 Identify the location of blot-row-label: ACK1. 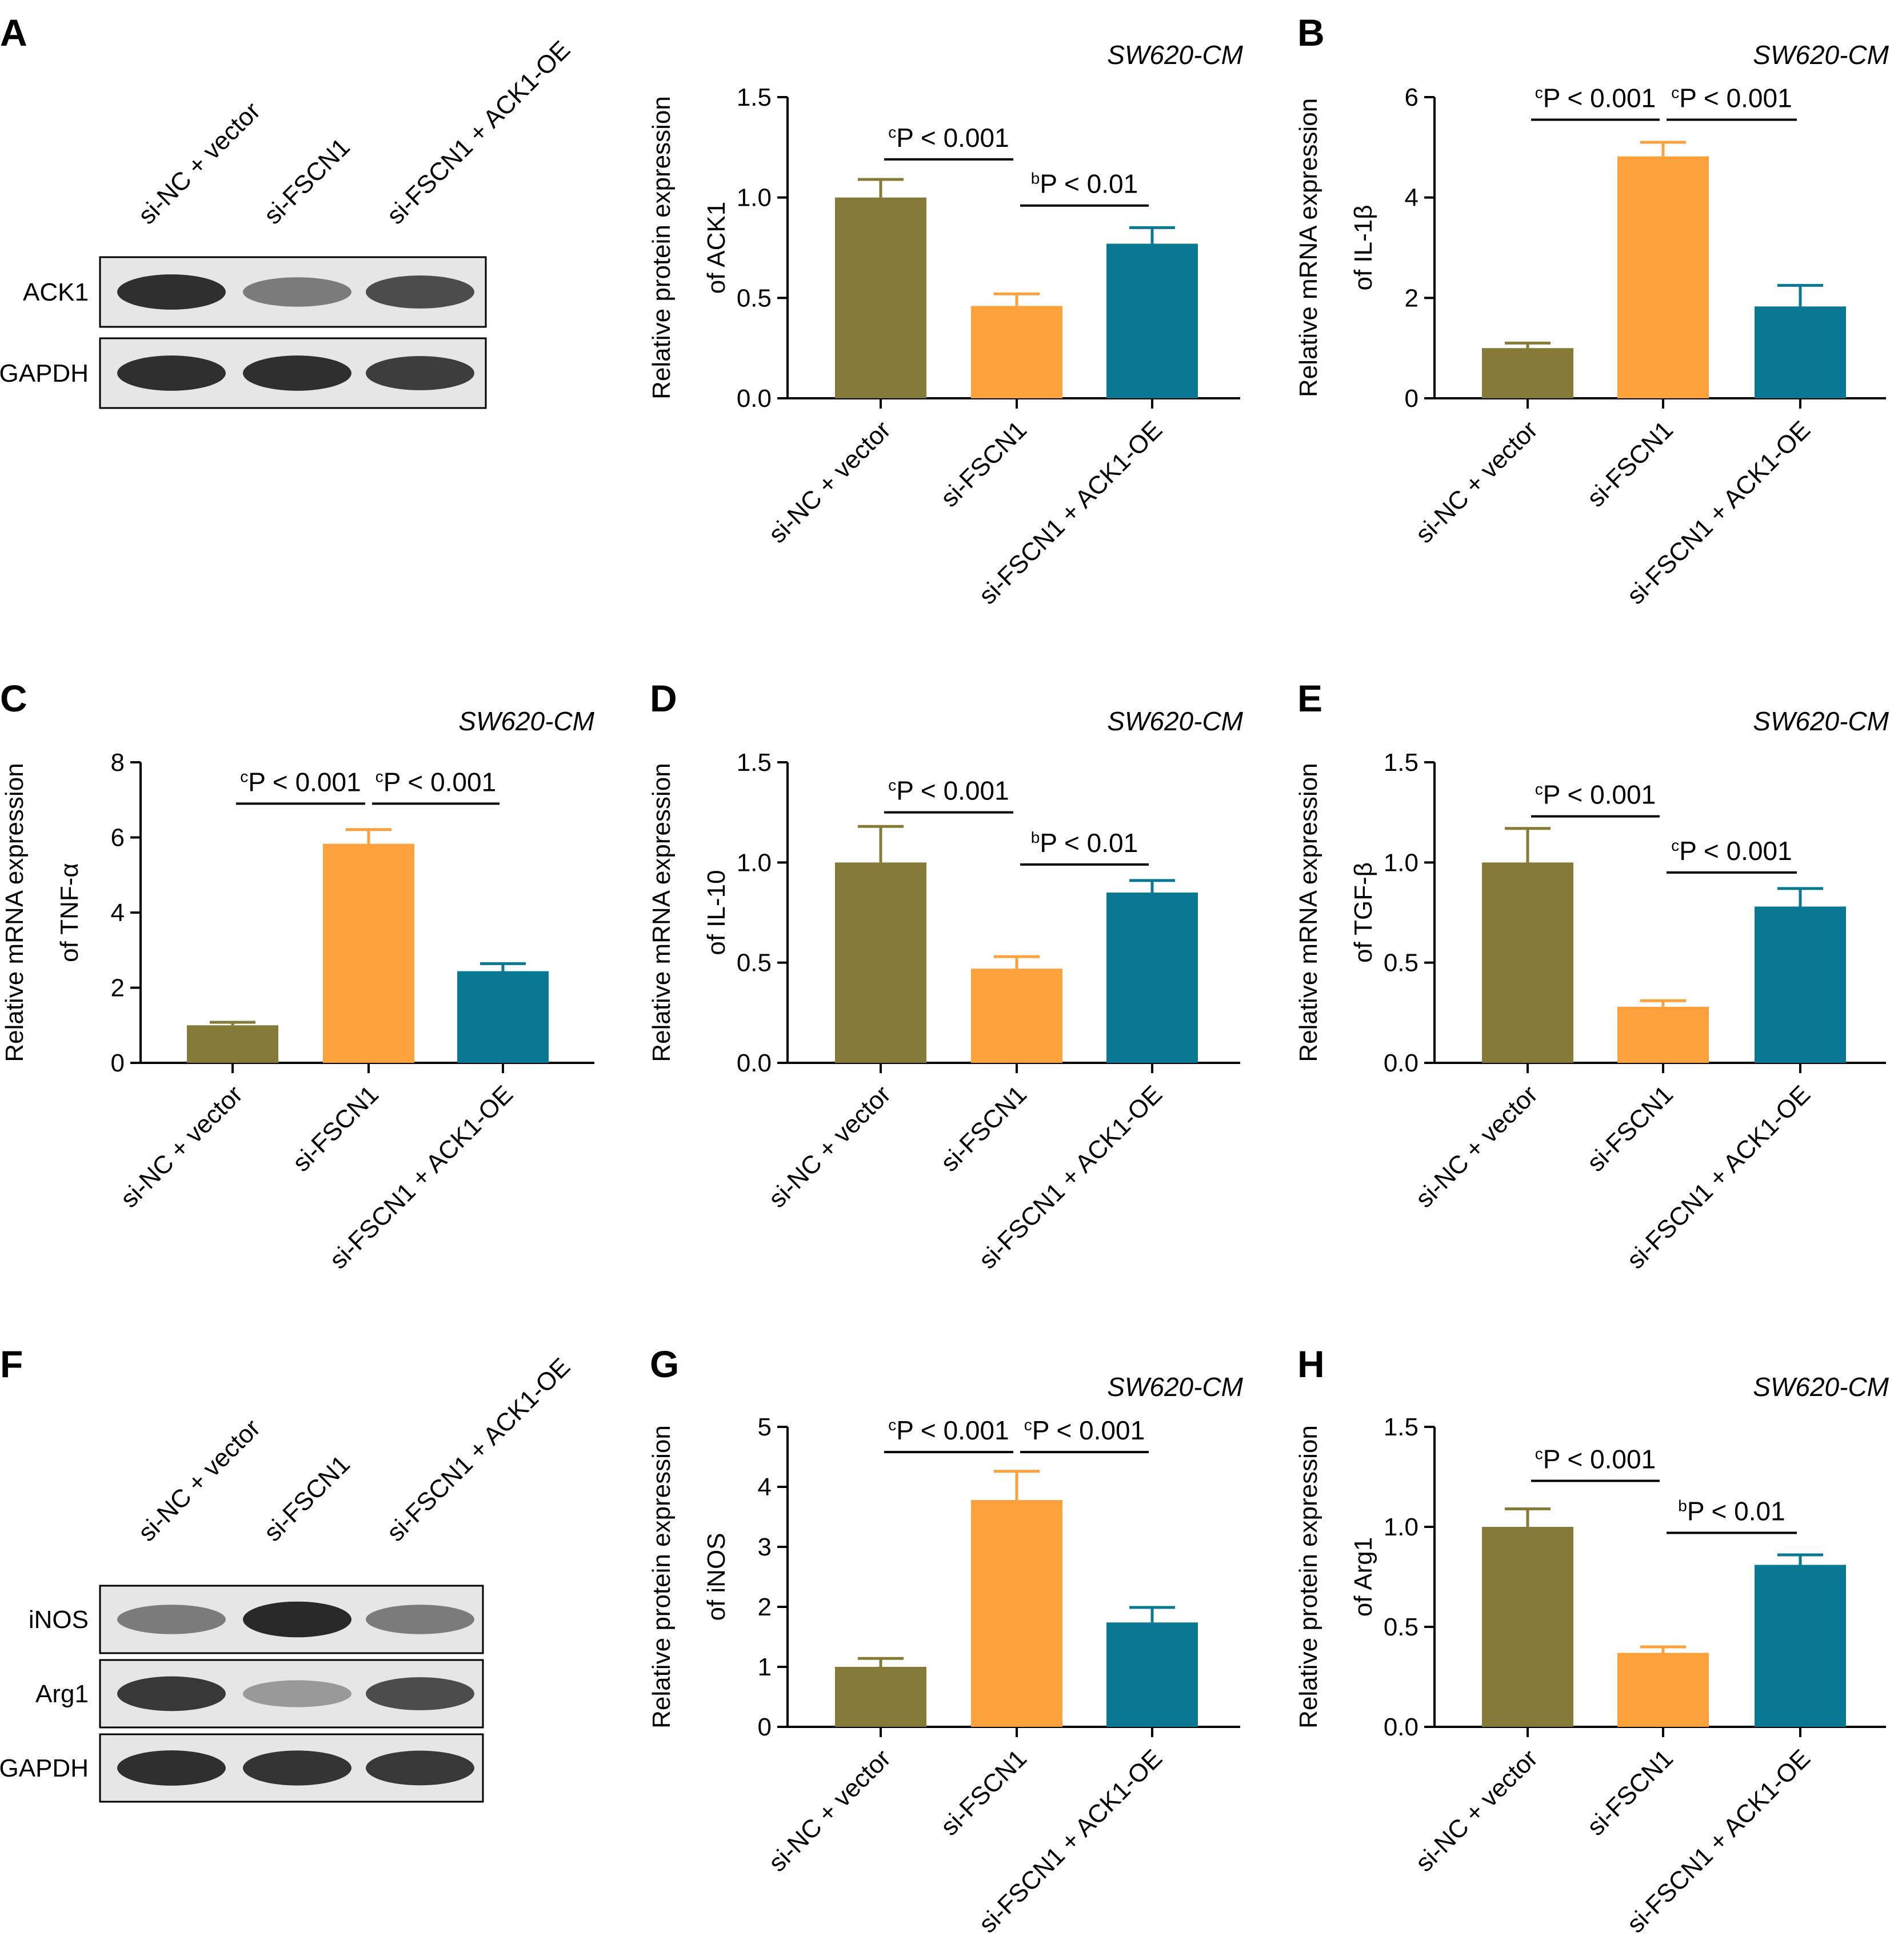
(56, 292).